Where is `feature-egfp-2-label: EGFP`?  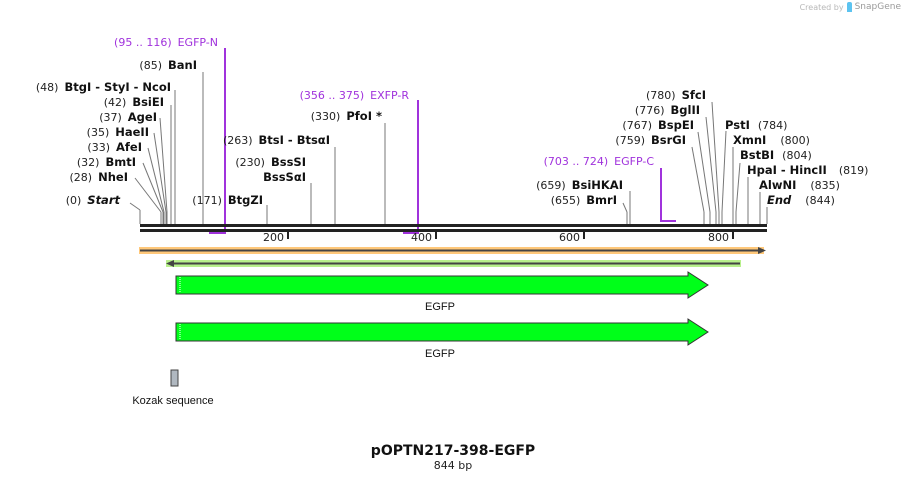
feature-egfp-2-label: EGFP is located at coordinates (440, 354).